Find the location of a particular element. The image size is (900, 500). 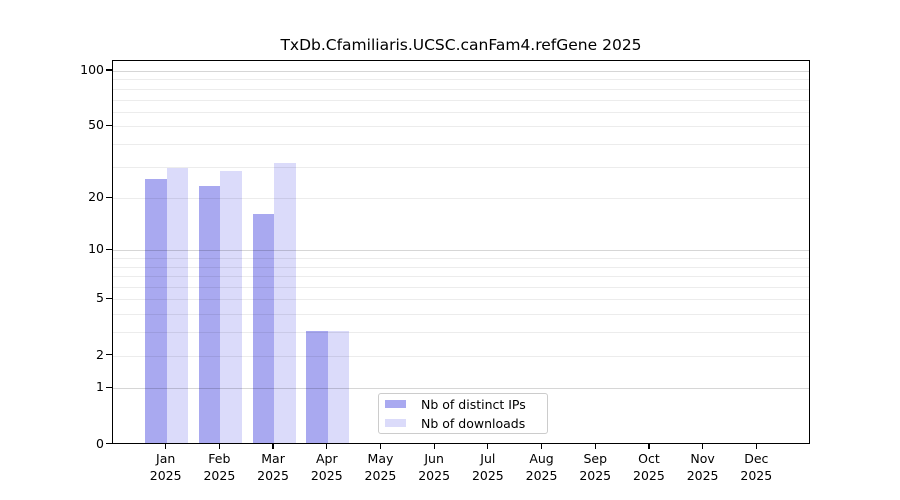

x-tick-label-apr: Apr 2025 is located at coordinates (327, 467).